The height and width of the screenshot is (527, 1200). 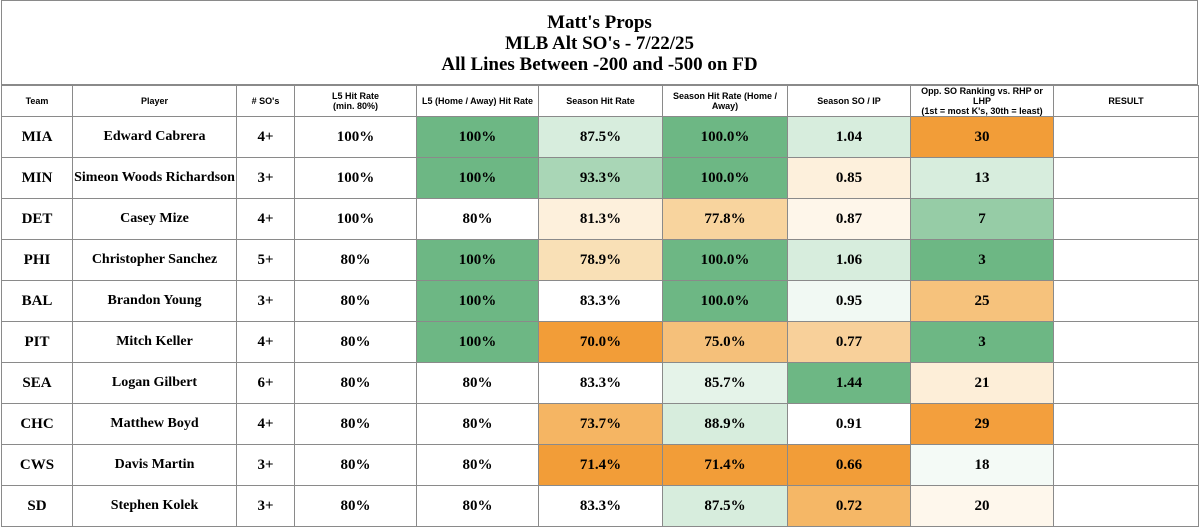 I want to click on cell-season-home-away-hit-rate: 85.7%, so click(x=725, y=383).